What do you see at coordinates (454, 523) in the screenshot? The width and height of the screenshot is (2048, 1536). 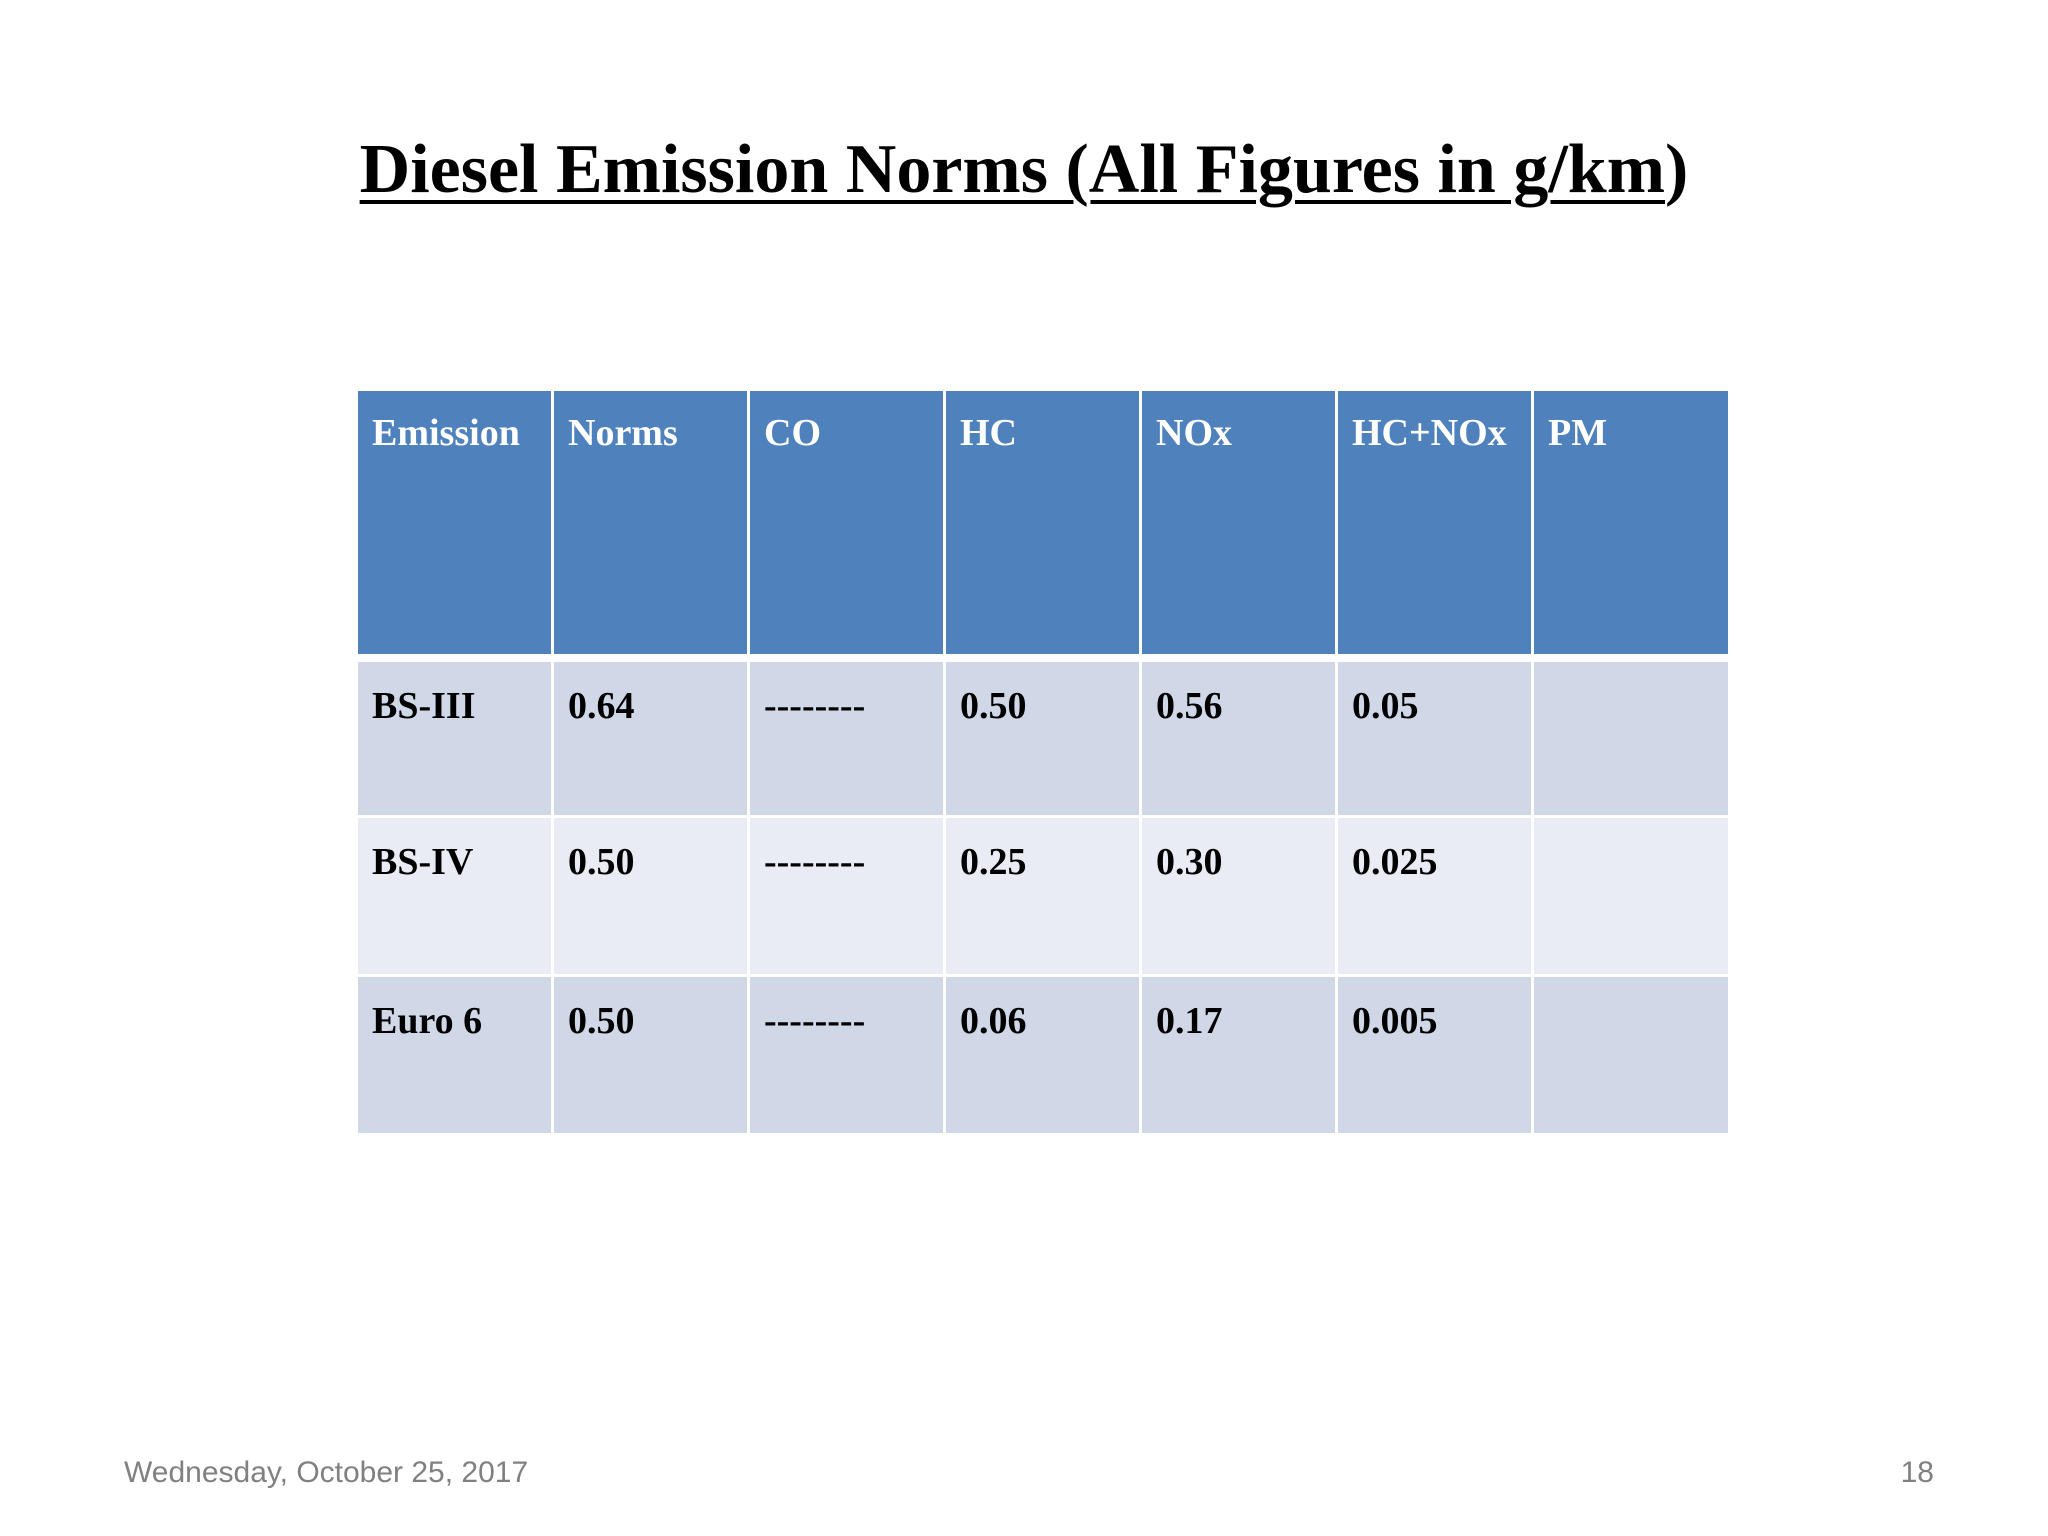 I see `header-cell-emission: Emission` at bounding box center [454, 523].